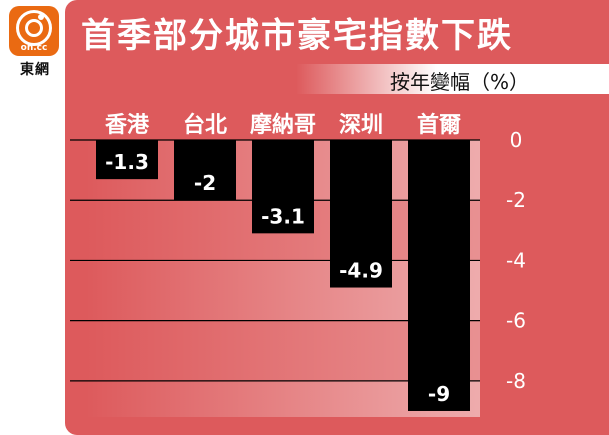  Describe the element at coordinates (283, 216) in the screenshot. I see `bar-value-label: -3.1` at that location.